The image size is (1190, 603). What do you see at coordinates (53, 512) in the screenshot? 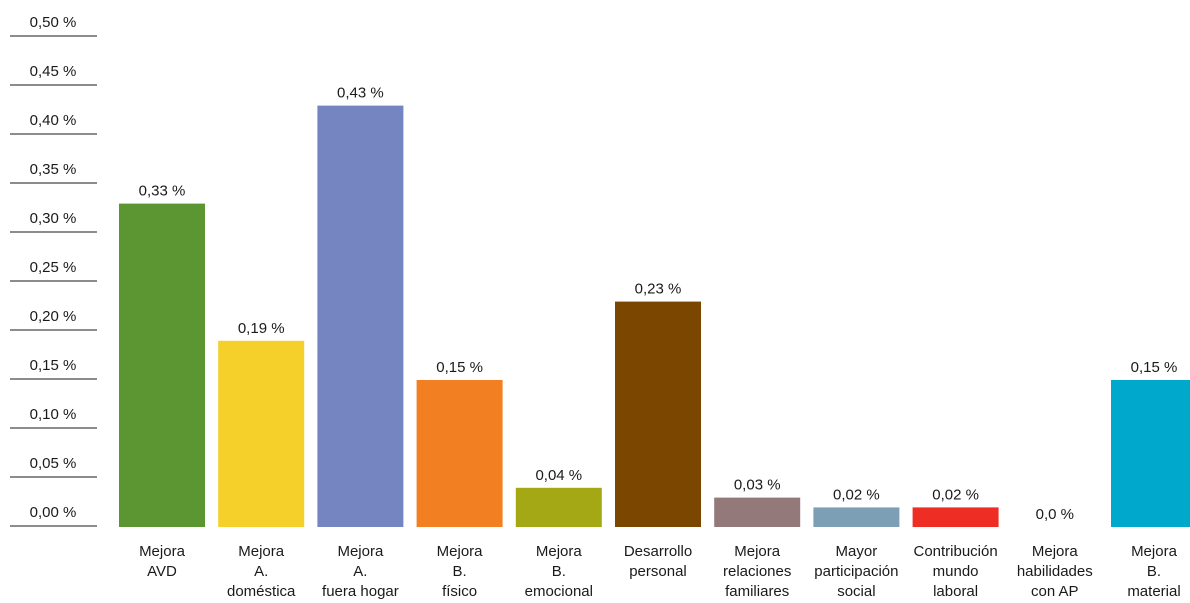
I see `y-tick-label: 0,00 %` at bounding box center [53, 512].